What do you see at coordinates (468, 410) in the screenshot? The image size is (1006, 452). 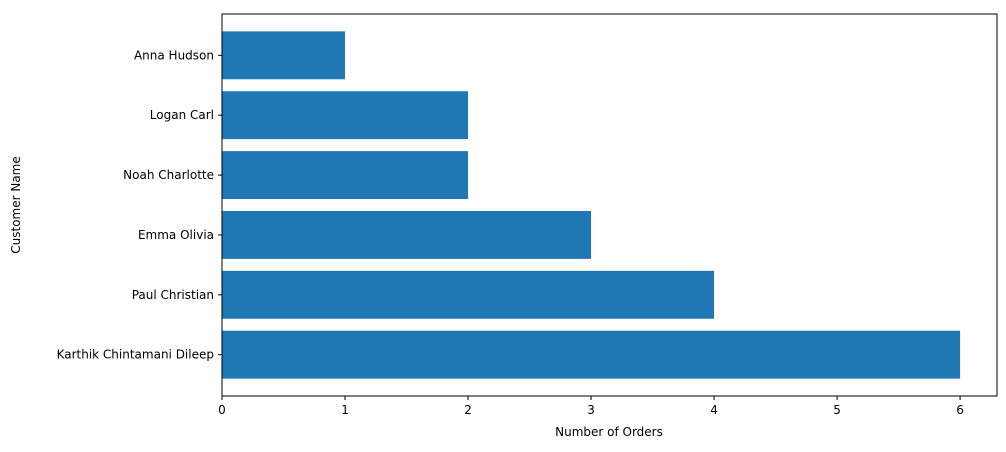 I see `x-tick-label: 2` at bounding box center [468, 410].